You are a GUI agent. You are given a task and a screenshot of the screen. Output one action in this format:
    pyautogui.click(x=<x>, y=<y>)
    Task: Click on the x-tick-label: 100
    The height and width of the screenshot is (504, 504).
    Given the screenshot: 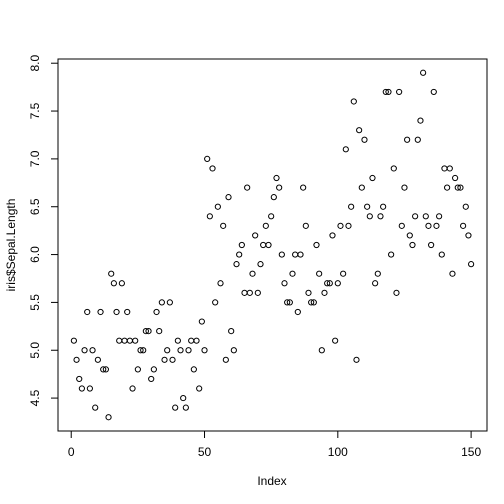 What is the action you would take?
    pyautogui.click(x=338, y=452)
    